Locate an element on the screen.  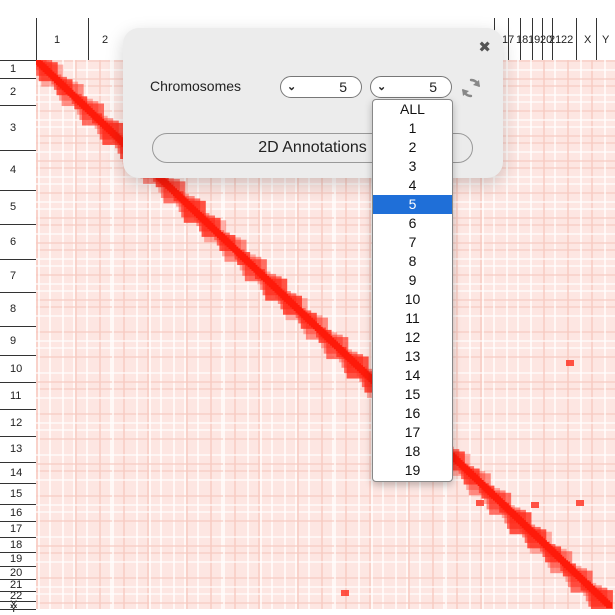
chromosome-select-a: ⌄ 5 is located at coordinates (321, 87).